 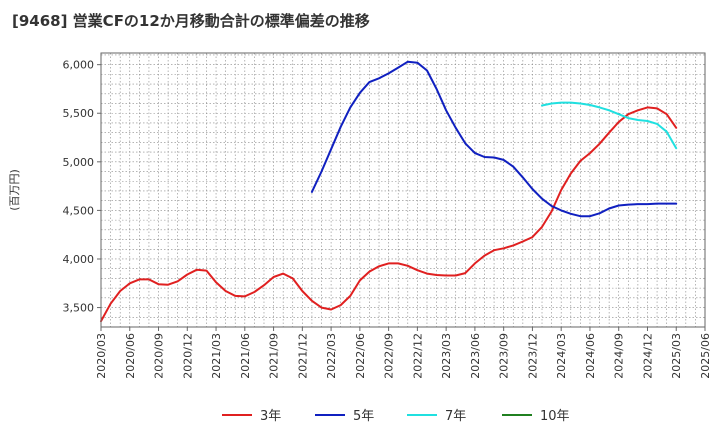 What do you see at coordinates (705, 356) in the screenshot?
I see `x-tick-label: 2025/06` at bounding box center [705, 356].